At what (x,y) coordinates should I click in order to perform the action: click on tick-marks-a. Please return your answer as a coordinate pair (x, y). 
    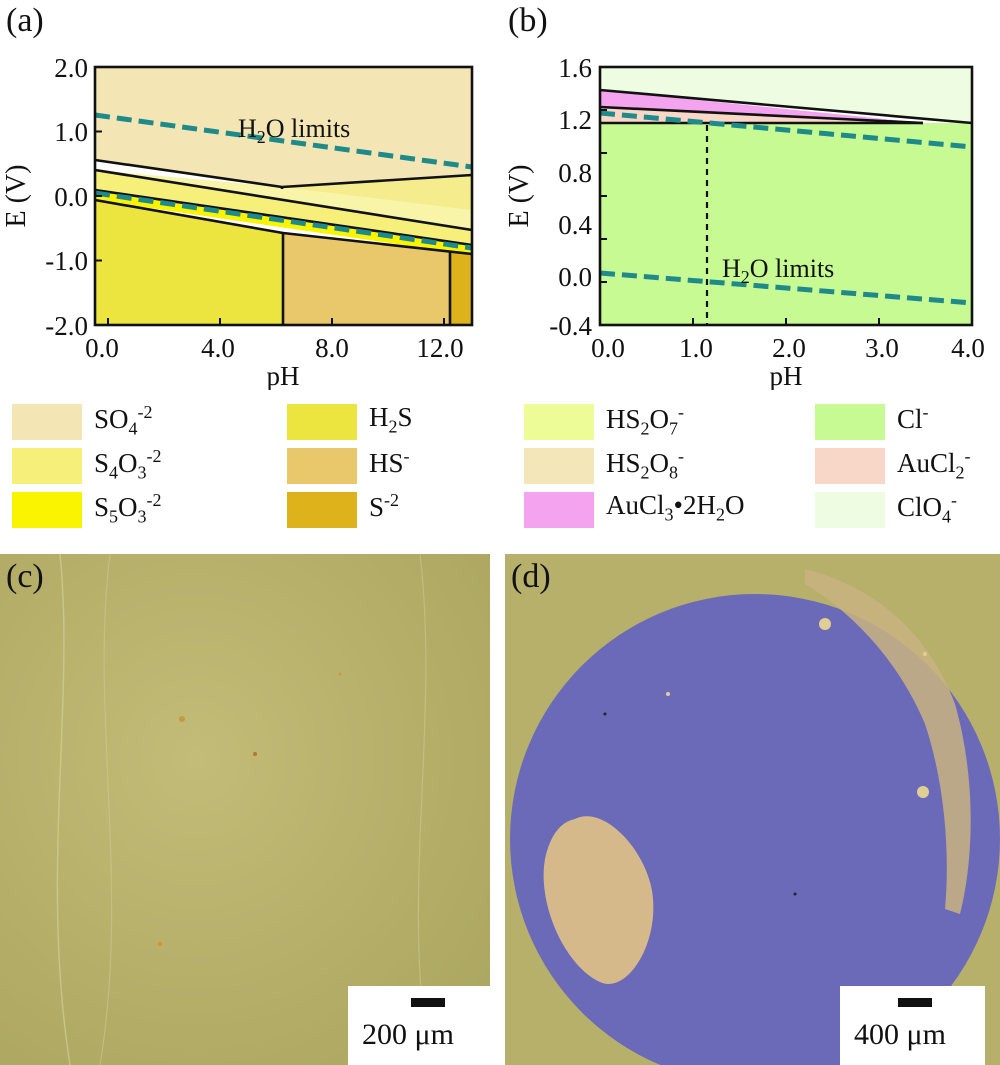
    Looking at the image, I should click on (270, 195).